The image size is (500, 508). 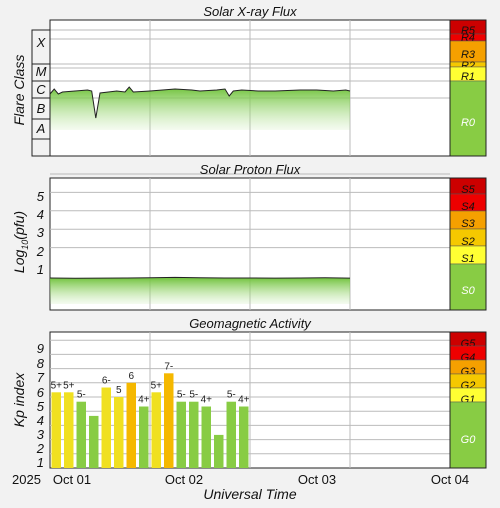 What do you see at coordinates (168, 366) in the screenshot?
I see `kp-bar-label: 7-` at bounding box center [168, 366].